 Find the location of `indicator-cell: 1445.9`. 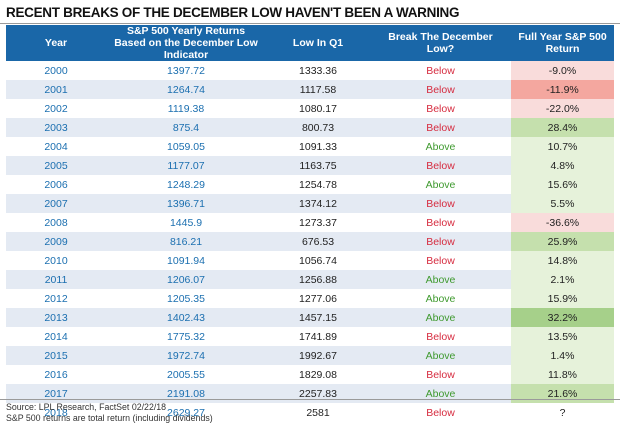

indicator-cell: 1445.9 is located at coordinates (186, 222).